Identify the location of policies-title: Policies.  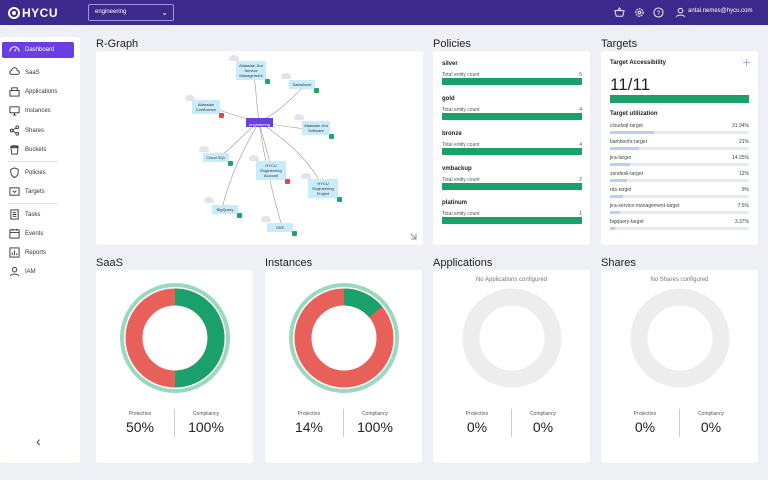
(452, 44).